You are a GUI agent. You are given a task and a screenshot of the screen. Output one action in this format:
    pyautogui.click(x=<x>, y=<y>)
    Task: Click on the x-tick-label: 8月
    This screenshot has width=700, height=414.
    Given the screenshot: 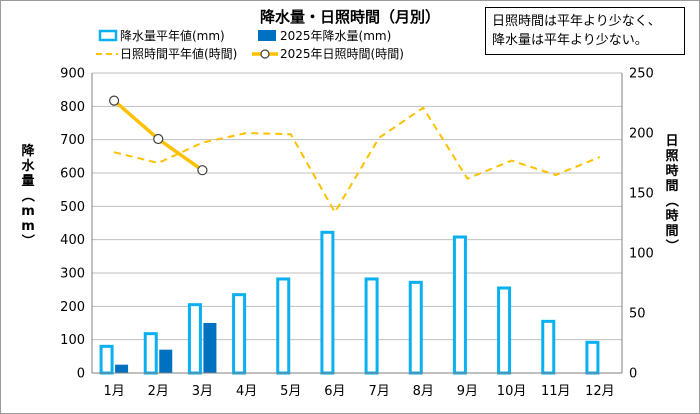 What is the action you would take?
    pyautogui.click(x=423, y=391)
    